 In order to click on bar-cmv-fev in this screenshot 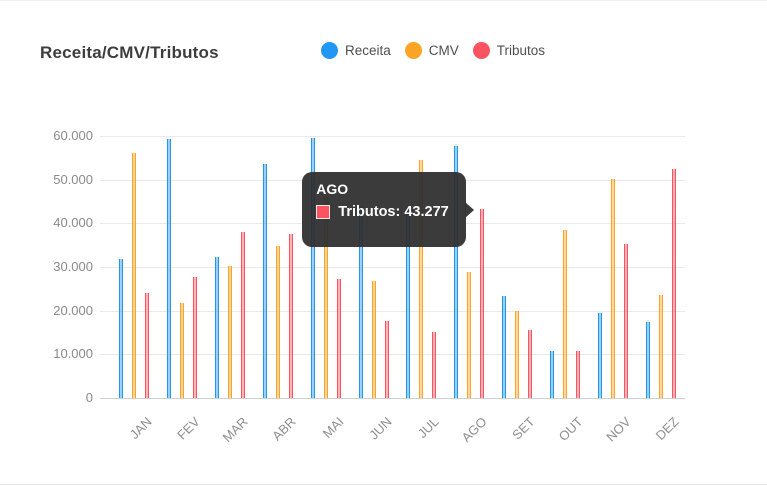, I will do `click(181, 350)`.